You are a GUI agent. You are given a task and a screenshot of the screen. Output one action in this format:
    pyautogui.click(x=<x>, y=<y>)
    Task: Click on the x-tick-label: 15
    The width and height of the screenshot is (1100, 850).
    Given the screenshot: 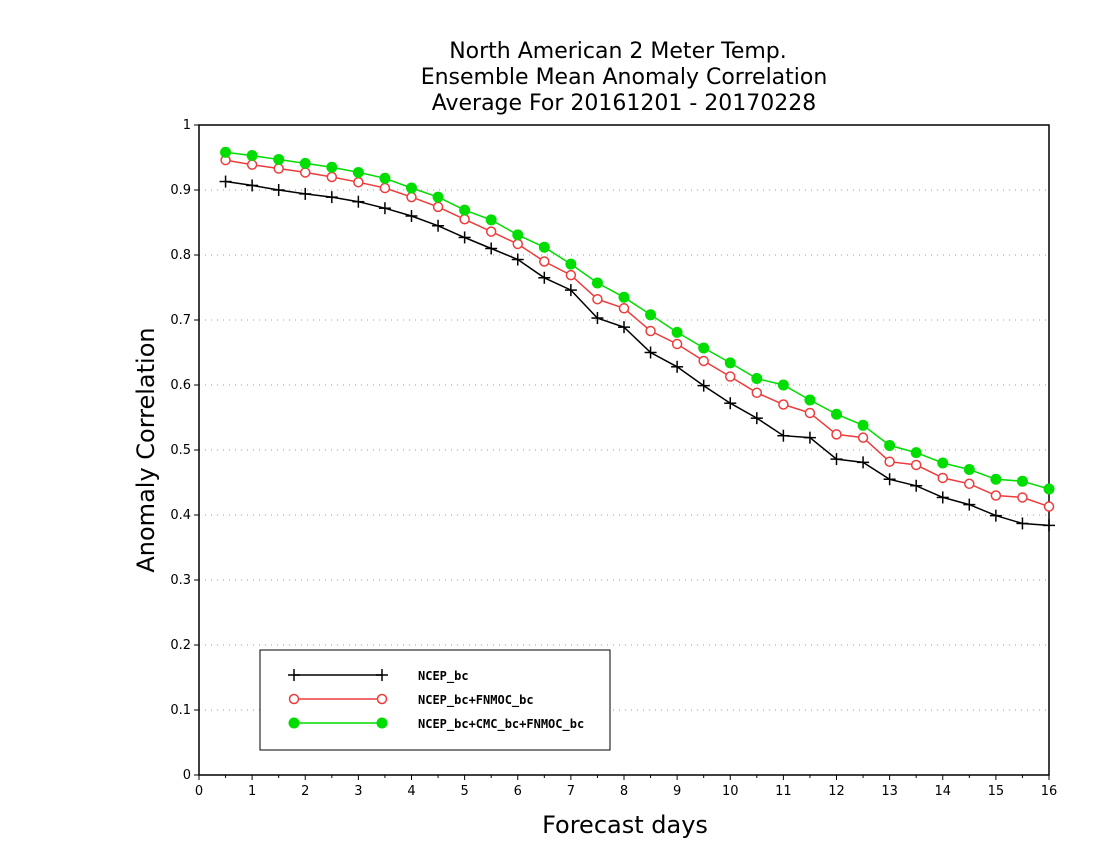 What is the action you would take?
    pyautogui.click(x=996, y=791)
    